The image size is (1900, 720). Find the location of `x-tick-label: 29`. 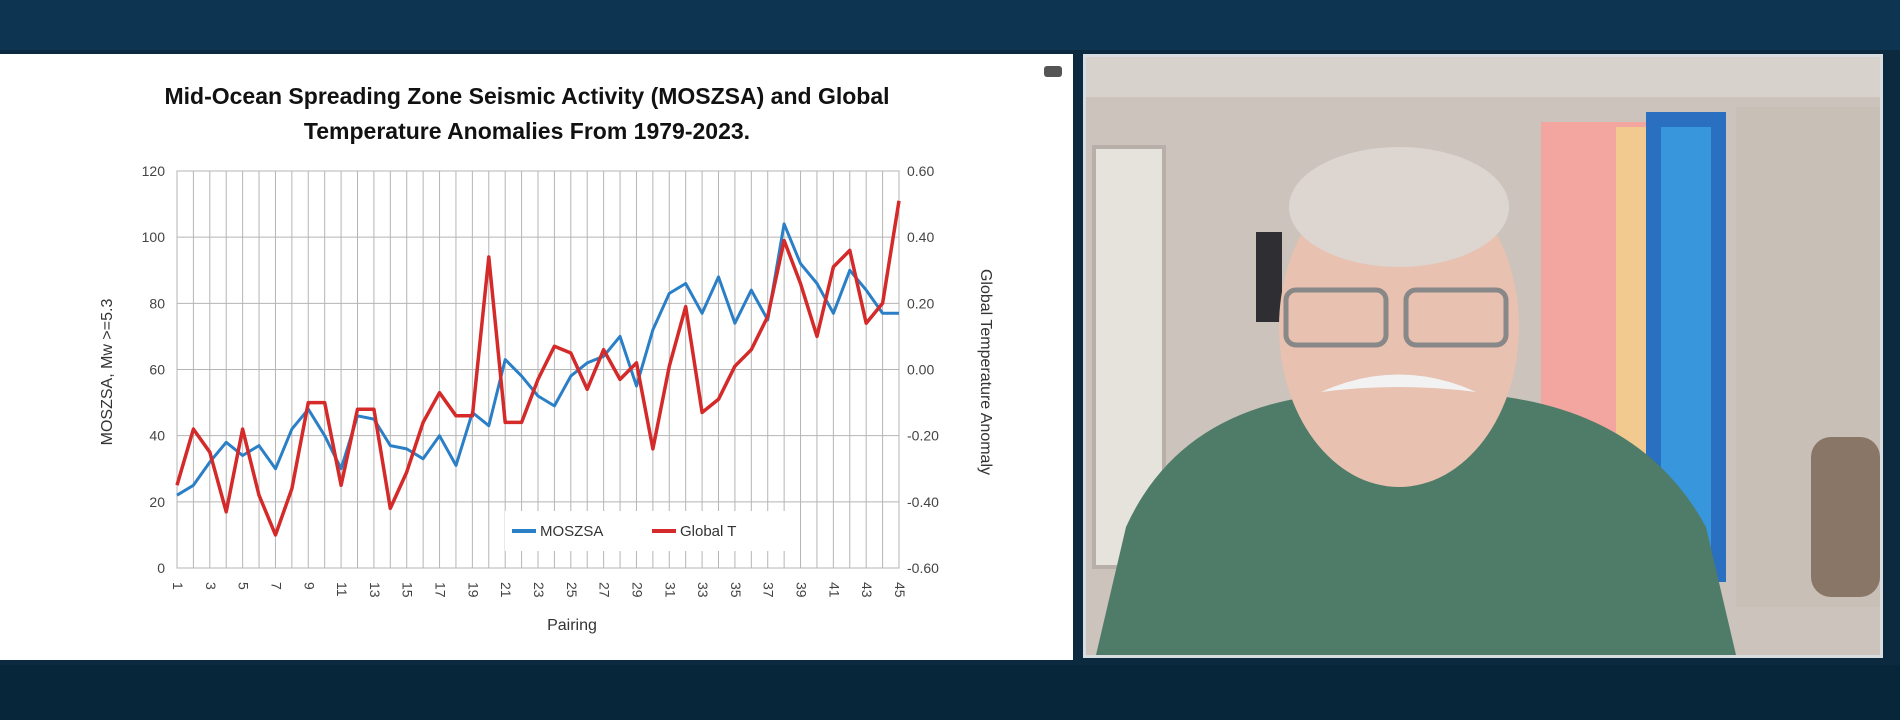

x-tick-label: 29 is located at coordinates (637, 590).